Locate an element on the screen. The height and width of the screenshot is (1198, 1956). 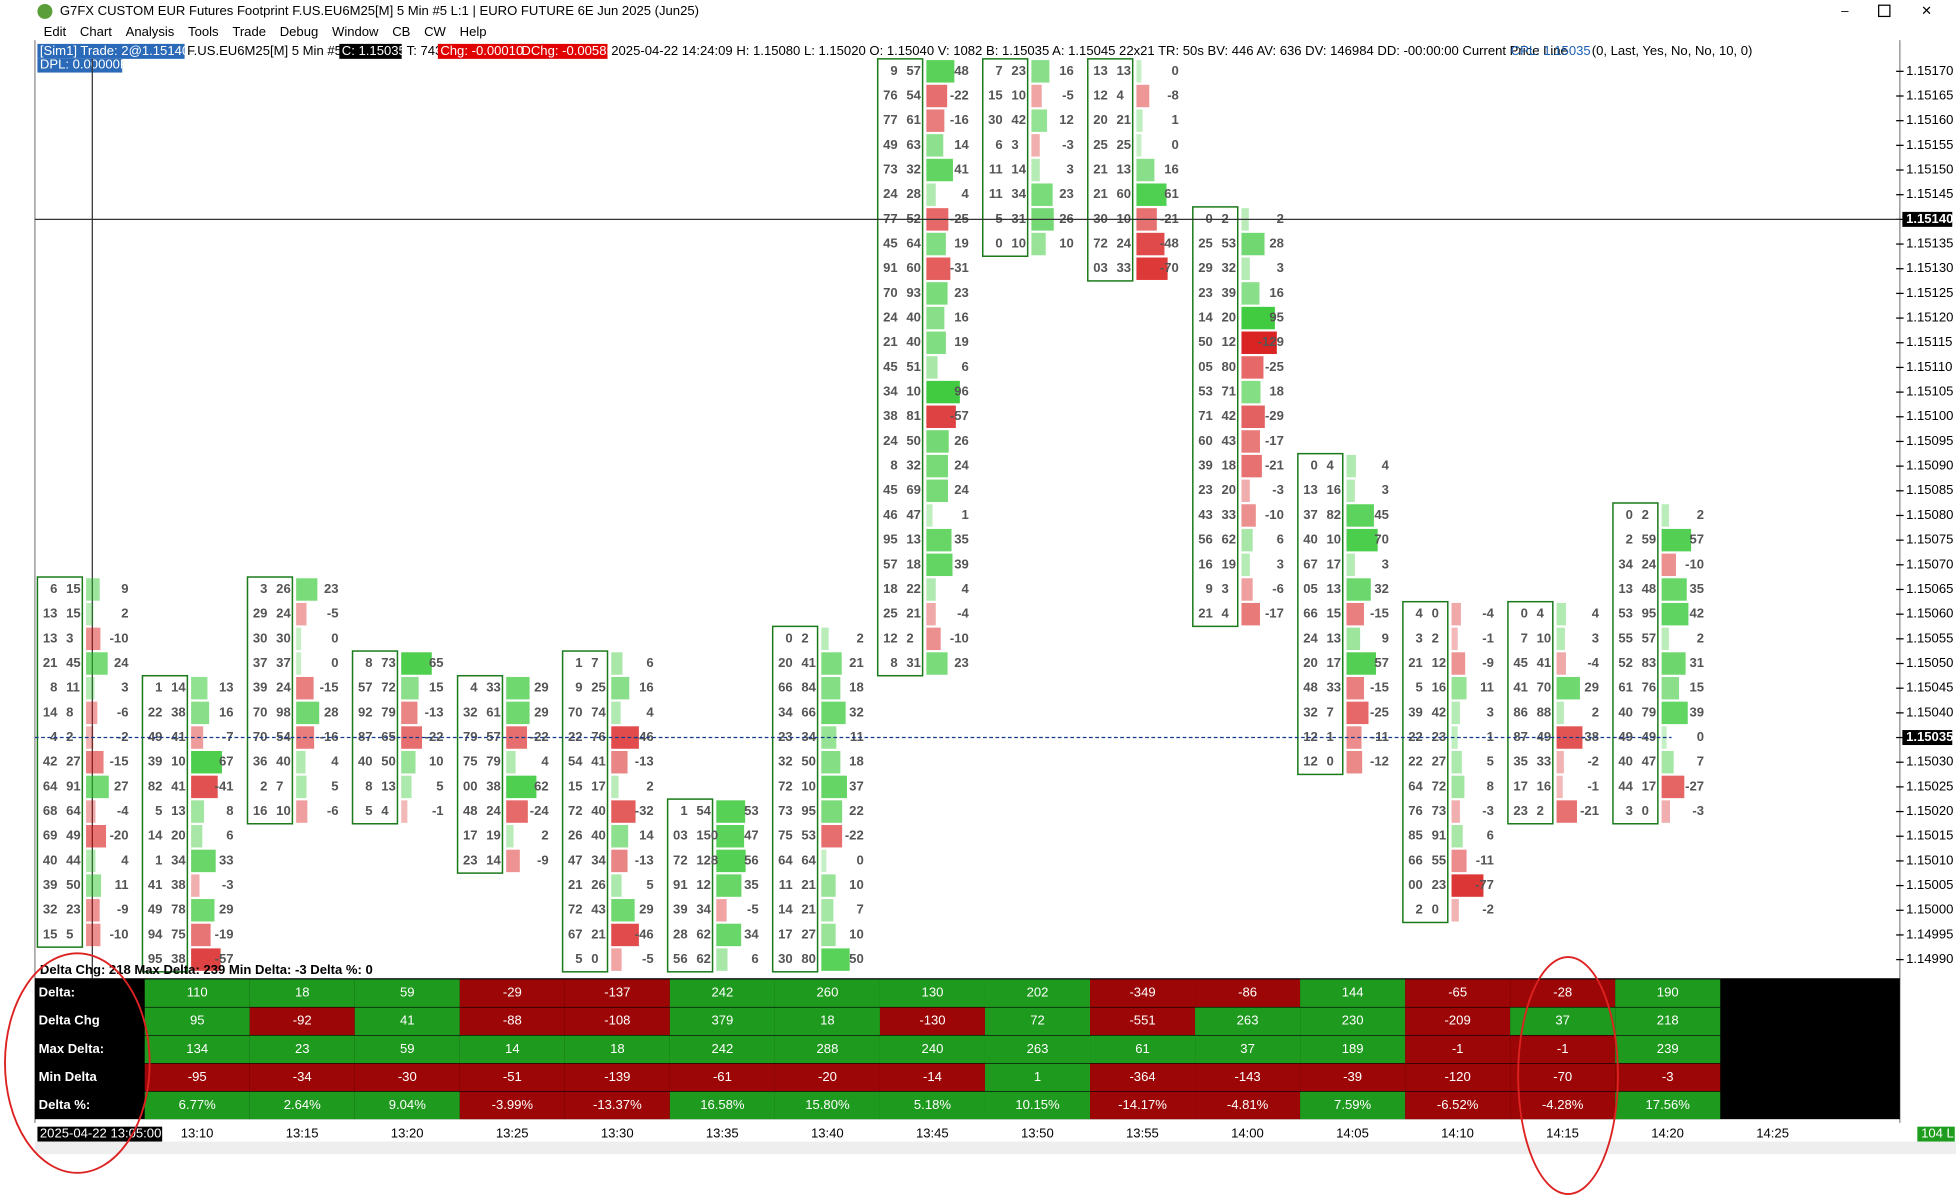
bid-volume: 13 is located at coordinates (1100, 70).